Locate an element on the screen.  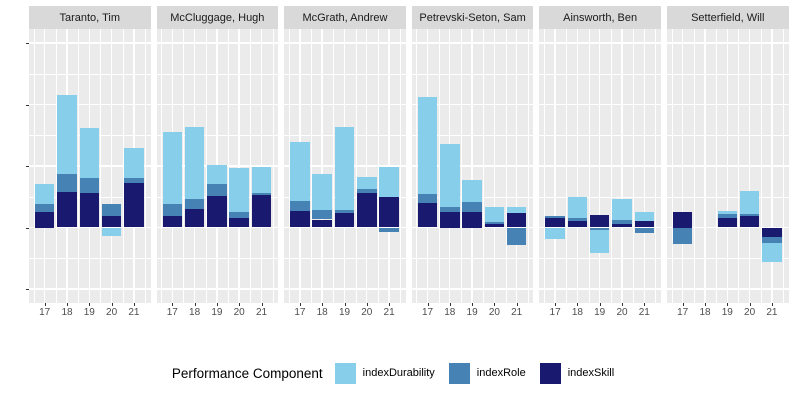
facet-strip-label: McCluggage, Hugh is located at coordinates (217, 17).